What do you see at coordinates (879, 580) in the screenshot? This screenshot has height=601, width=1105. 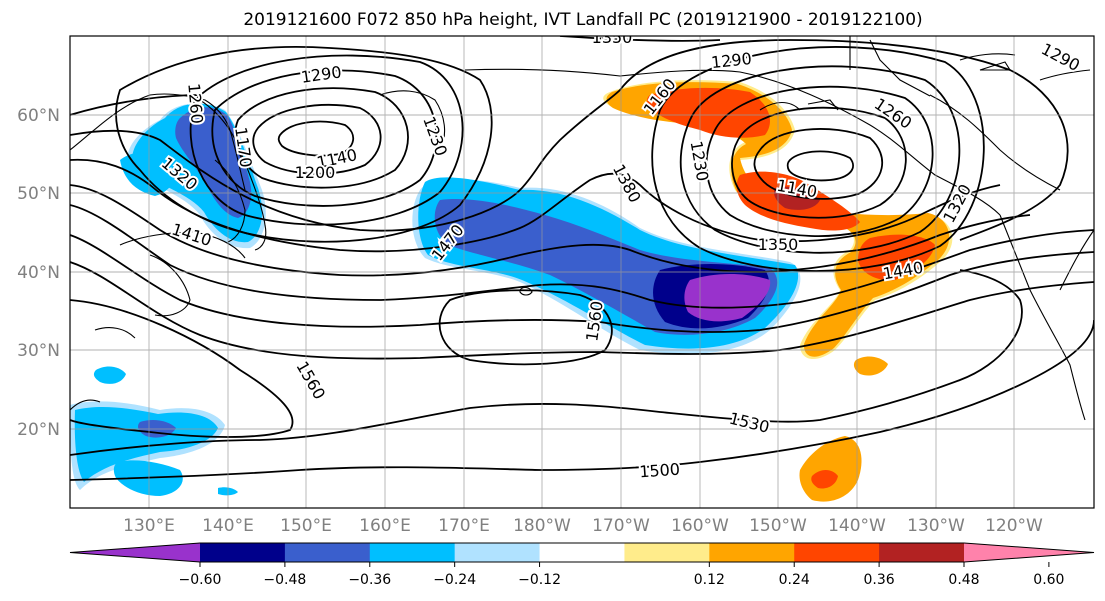 I see `colorbar-tick-label: 0.36` at bounding box center [879, 580].